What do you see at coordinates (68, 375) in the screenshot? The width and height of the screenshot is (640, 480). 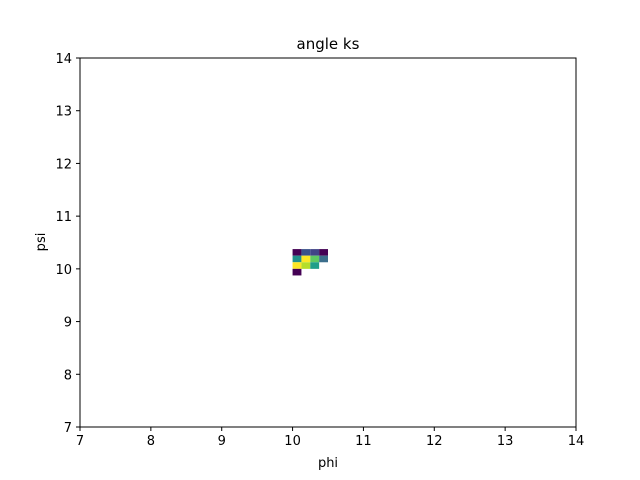 I see `y-tick-label: 8` at bounding box center [68, 375].